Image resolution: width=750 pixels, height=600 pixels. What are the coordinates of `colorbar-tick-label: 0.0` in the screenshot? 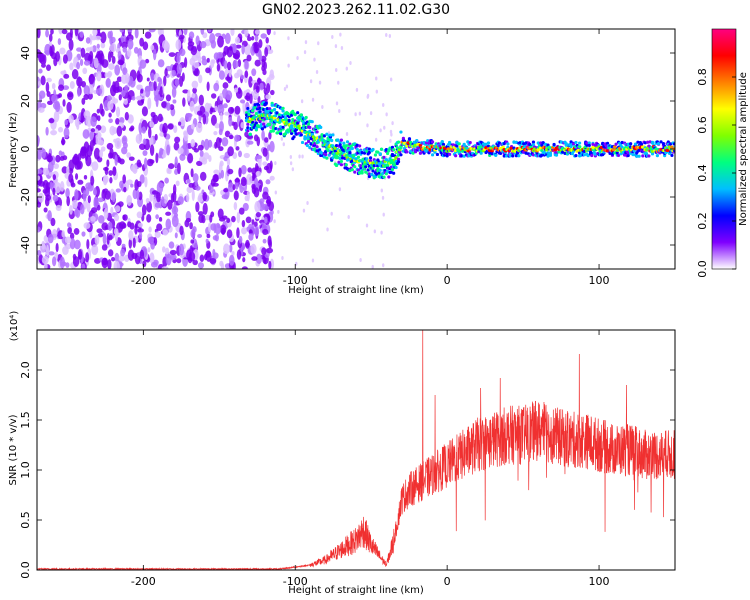 It's located at (702, 269).